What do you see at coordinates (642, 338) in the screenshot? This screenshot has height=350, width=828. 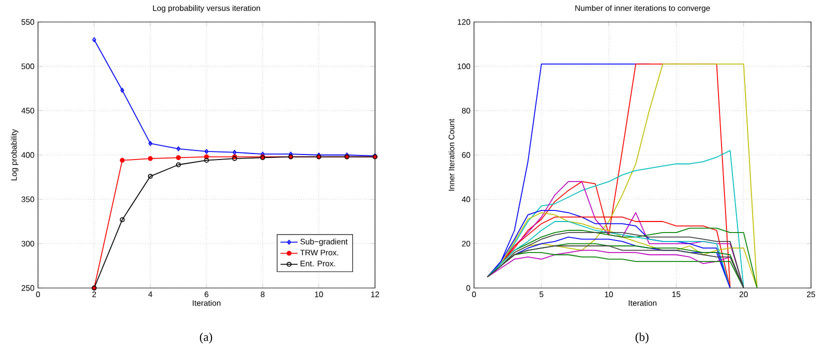 I see `text: (b)` at bounding box center [642, 338].